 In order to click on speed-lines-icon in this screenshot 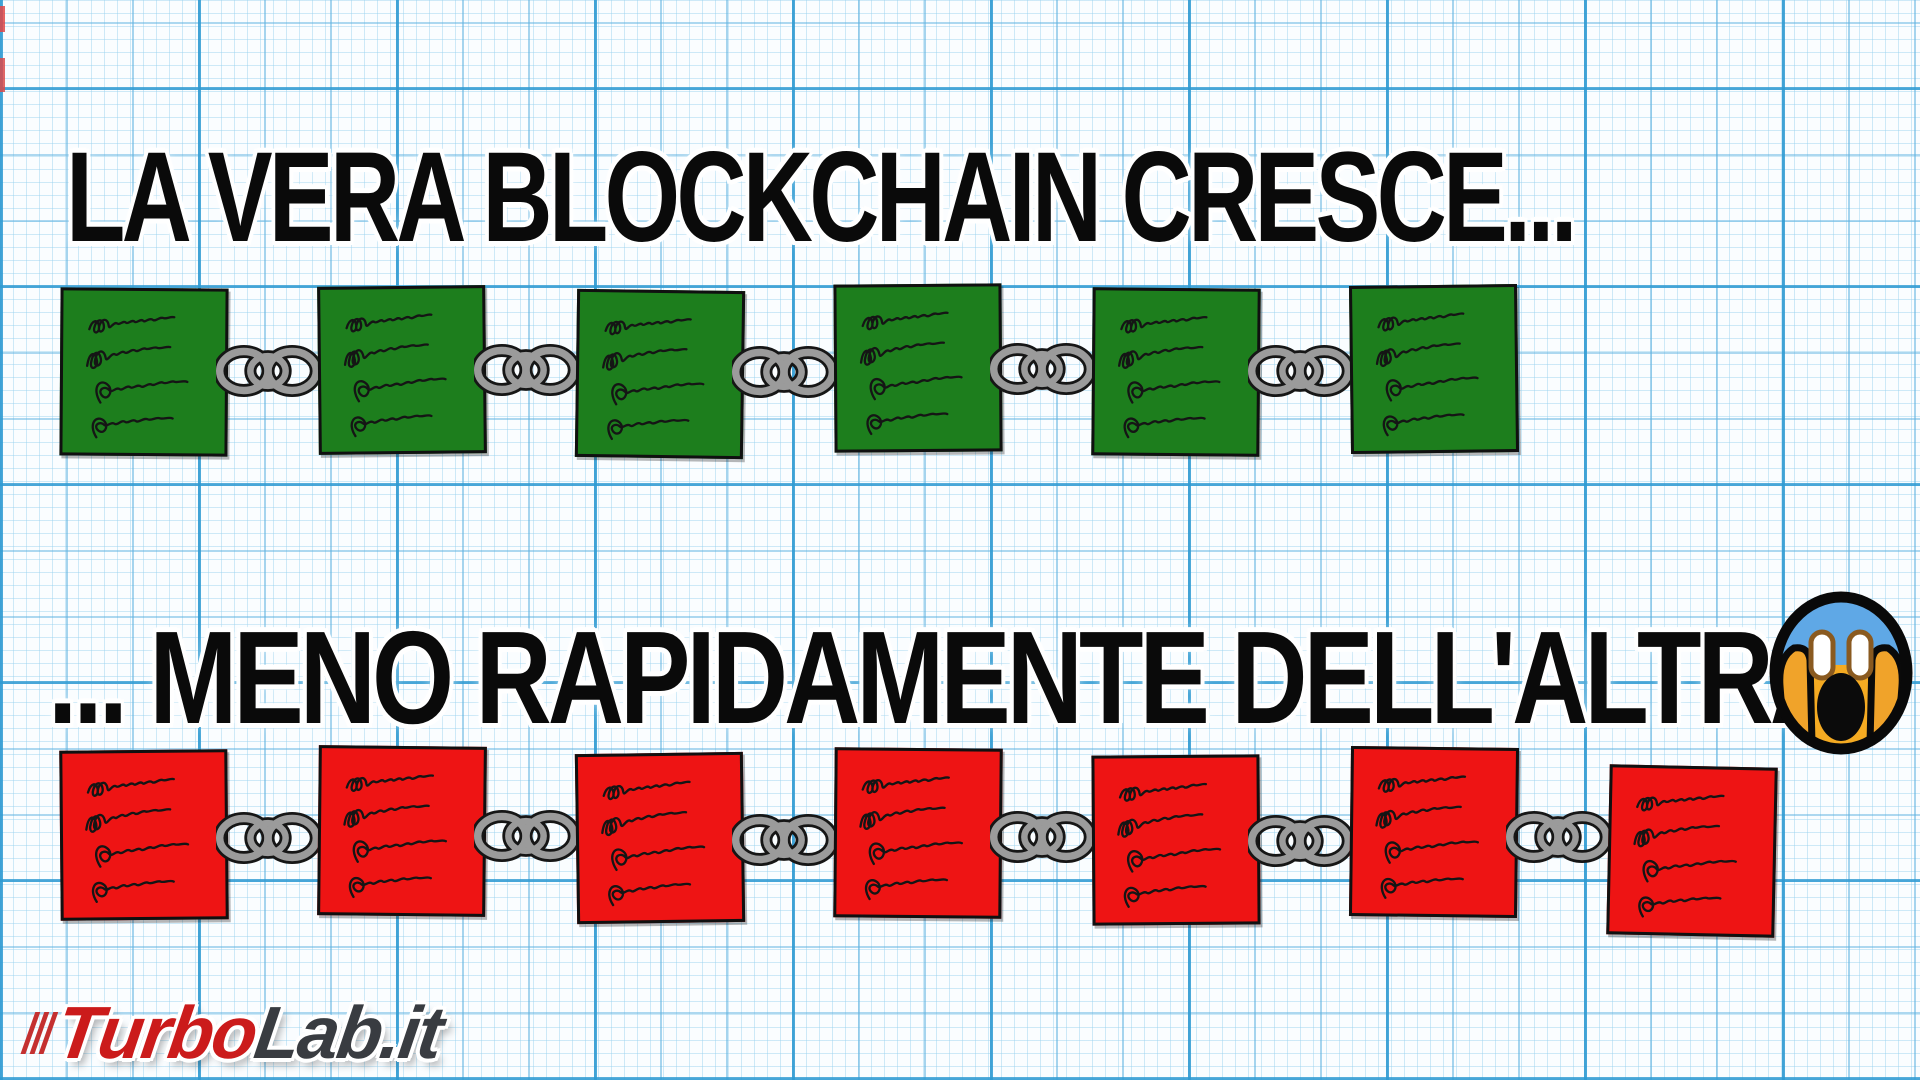, I will do `click(39, 1033)`.